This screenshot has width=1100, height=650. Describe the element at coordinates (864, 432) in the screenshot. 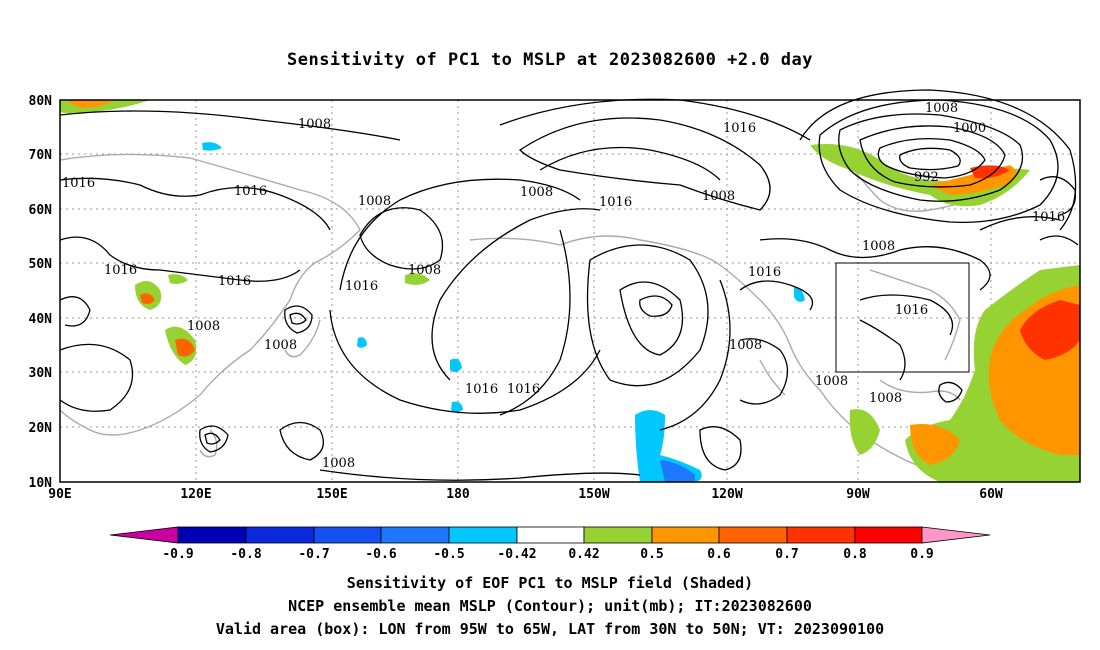

I see `shade-region-gulf` at that location.